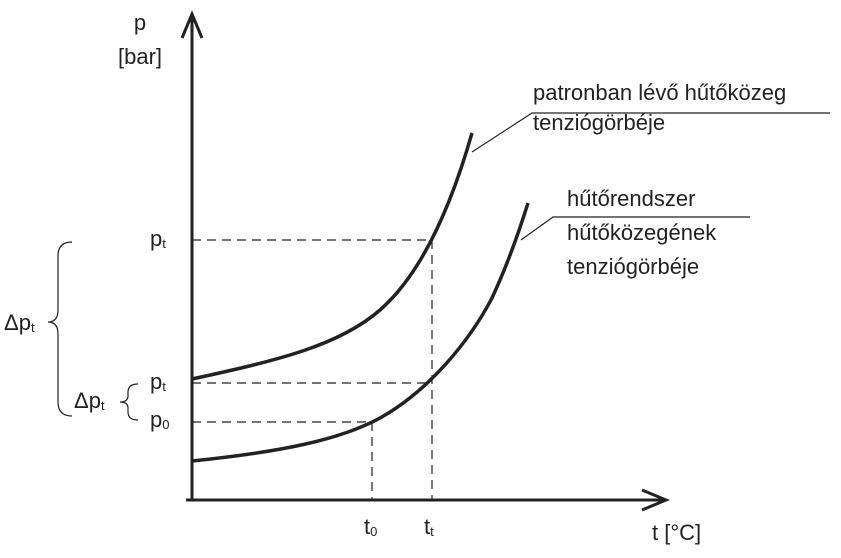 The width and height of the screenshot is (841, 558). I want to click on brace-large, so click(60, 329).